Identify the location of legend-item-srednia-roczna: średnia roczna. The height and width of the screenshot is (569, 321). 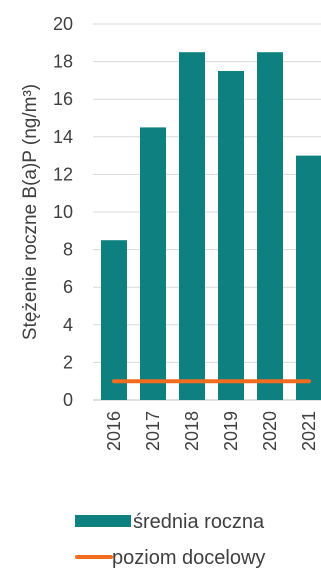
(170, 522).